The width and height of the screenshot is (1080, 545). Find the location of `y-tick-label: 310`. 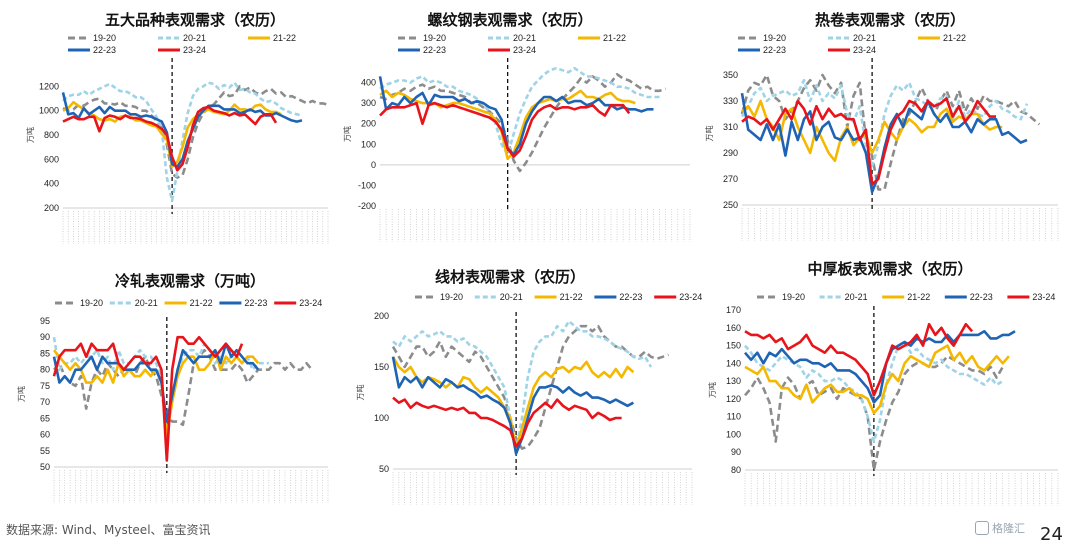

y-tick-label: 310 is located at coordinates (730, 127).